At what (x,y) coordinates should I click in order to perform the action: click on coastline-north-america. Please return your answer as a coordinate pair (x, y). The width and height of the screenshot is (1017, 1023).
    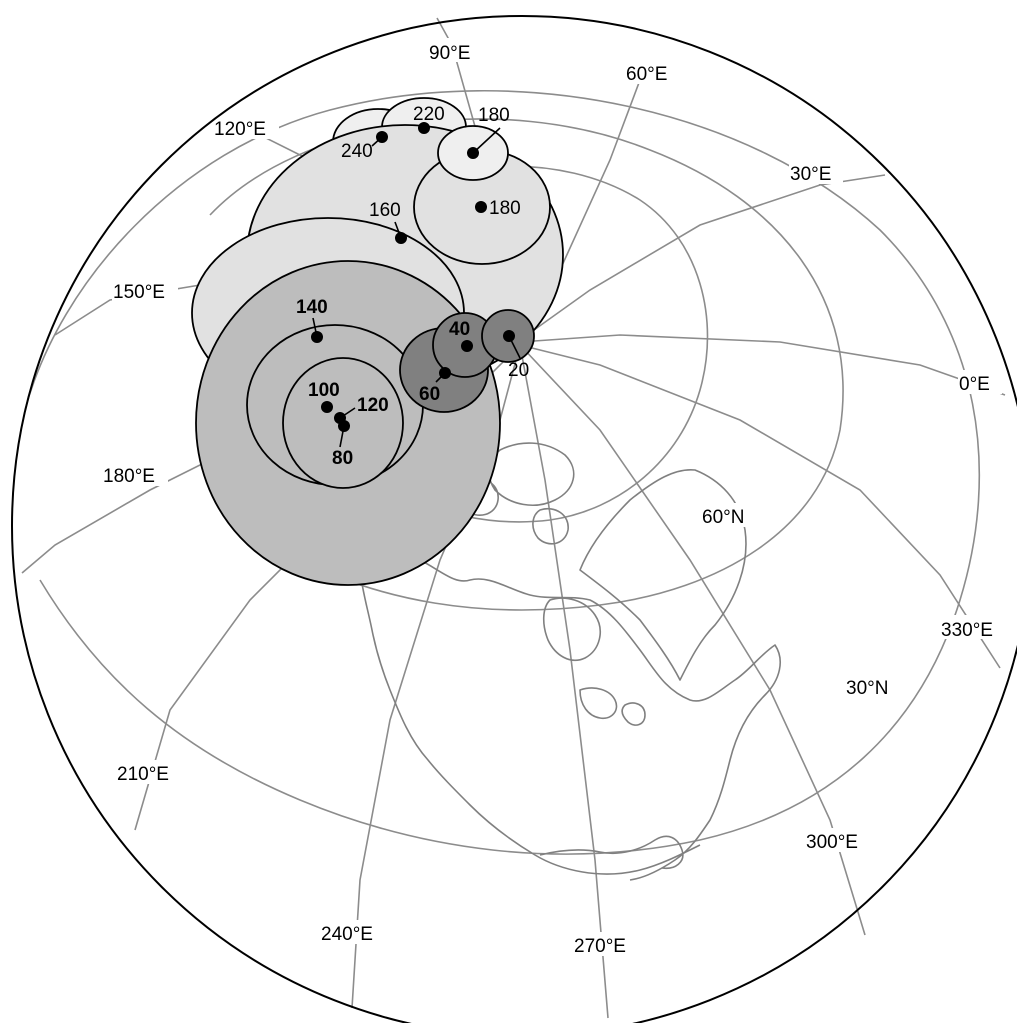
    Looking at the image, I should click on (570, 719).